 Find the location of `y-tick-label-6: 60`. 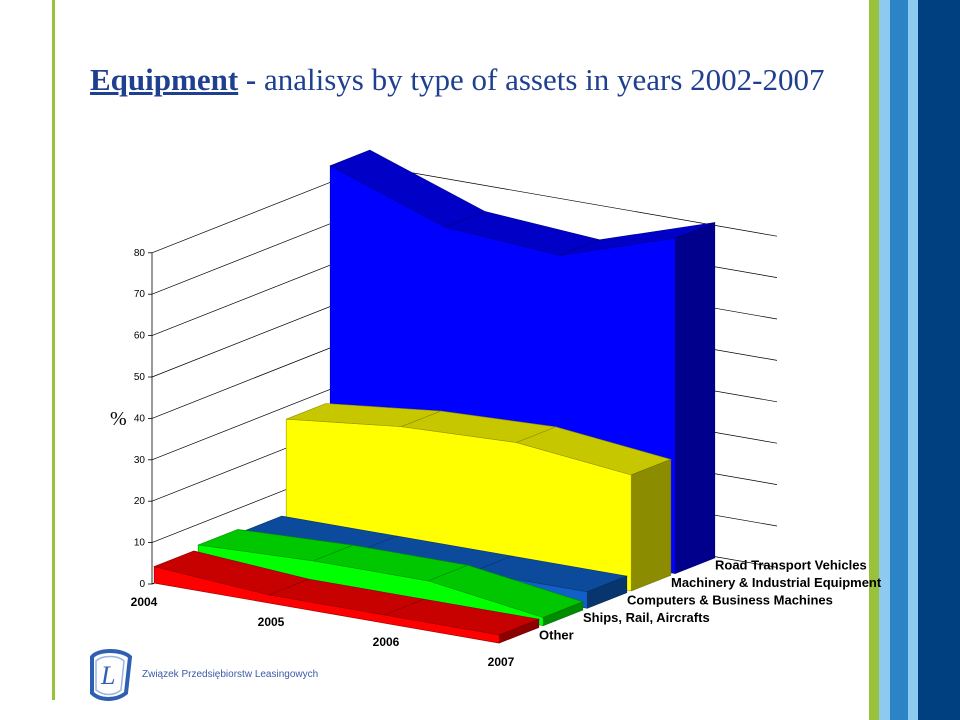

y-tick-label-6: 60 is located at coordinates (140, 336).